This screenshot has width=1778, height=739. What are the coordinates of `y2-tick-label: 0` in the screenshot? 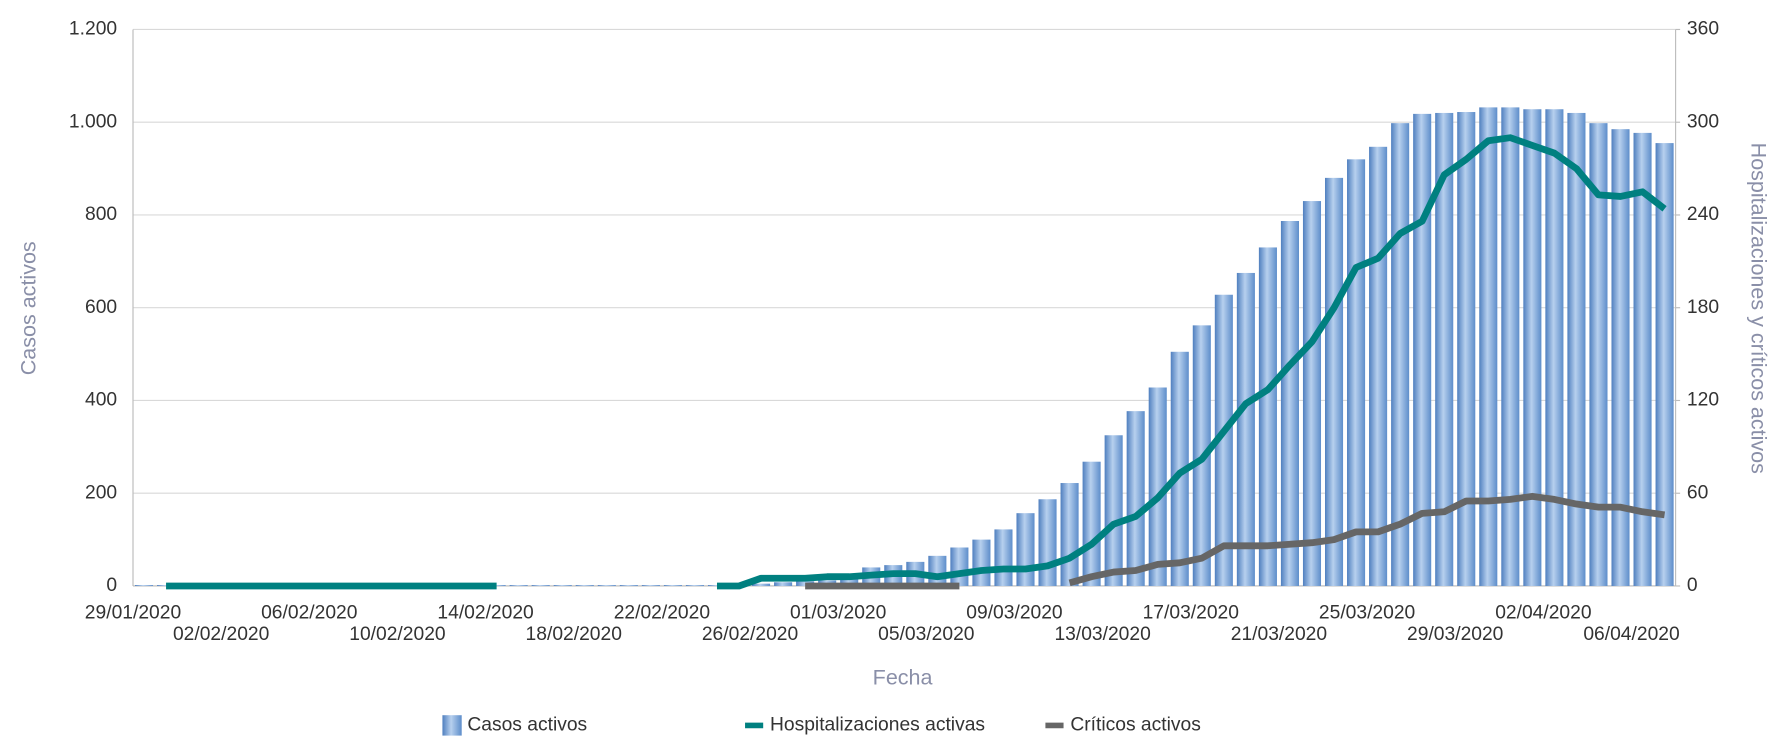 It's located at (1692, 585).